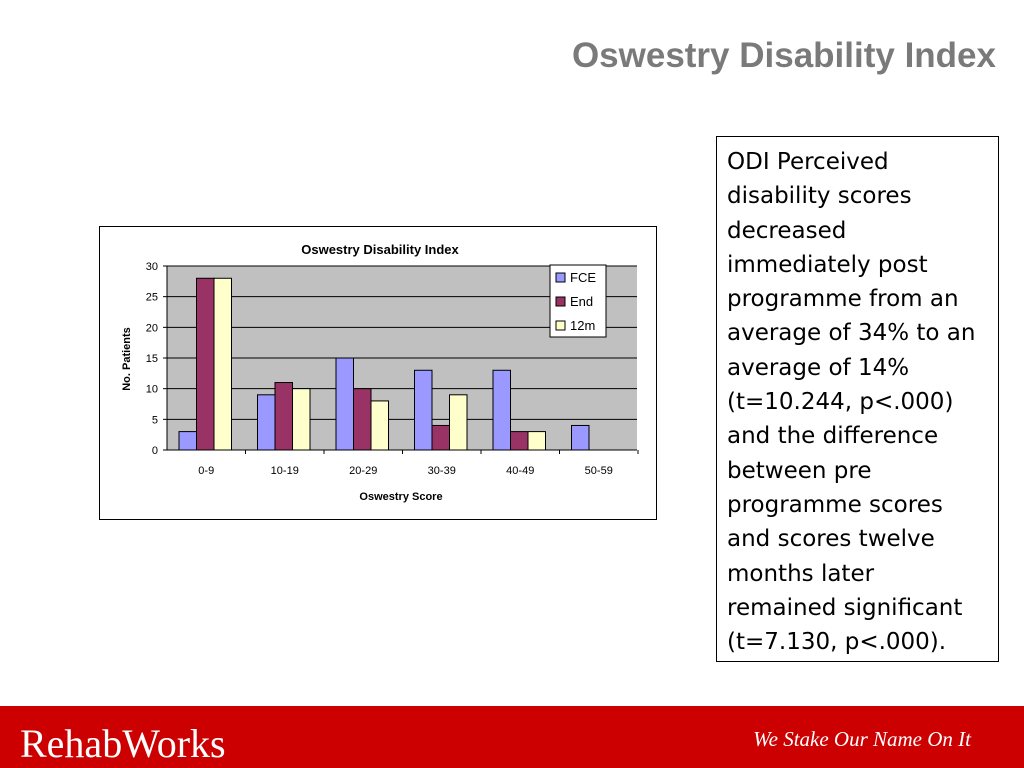 This screenshot has width=1024, height=768. What do you see at coordinates (581, 301) in the screenshot?
I see `legend-label-end: End` at bounding box center [581, 301].